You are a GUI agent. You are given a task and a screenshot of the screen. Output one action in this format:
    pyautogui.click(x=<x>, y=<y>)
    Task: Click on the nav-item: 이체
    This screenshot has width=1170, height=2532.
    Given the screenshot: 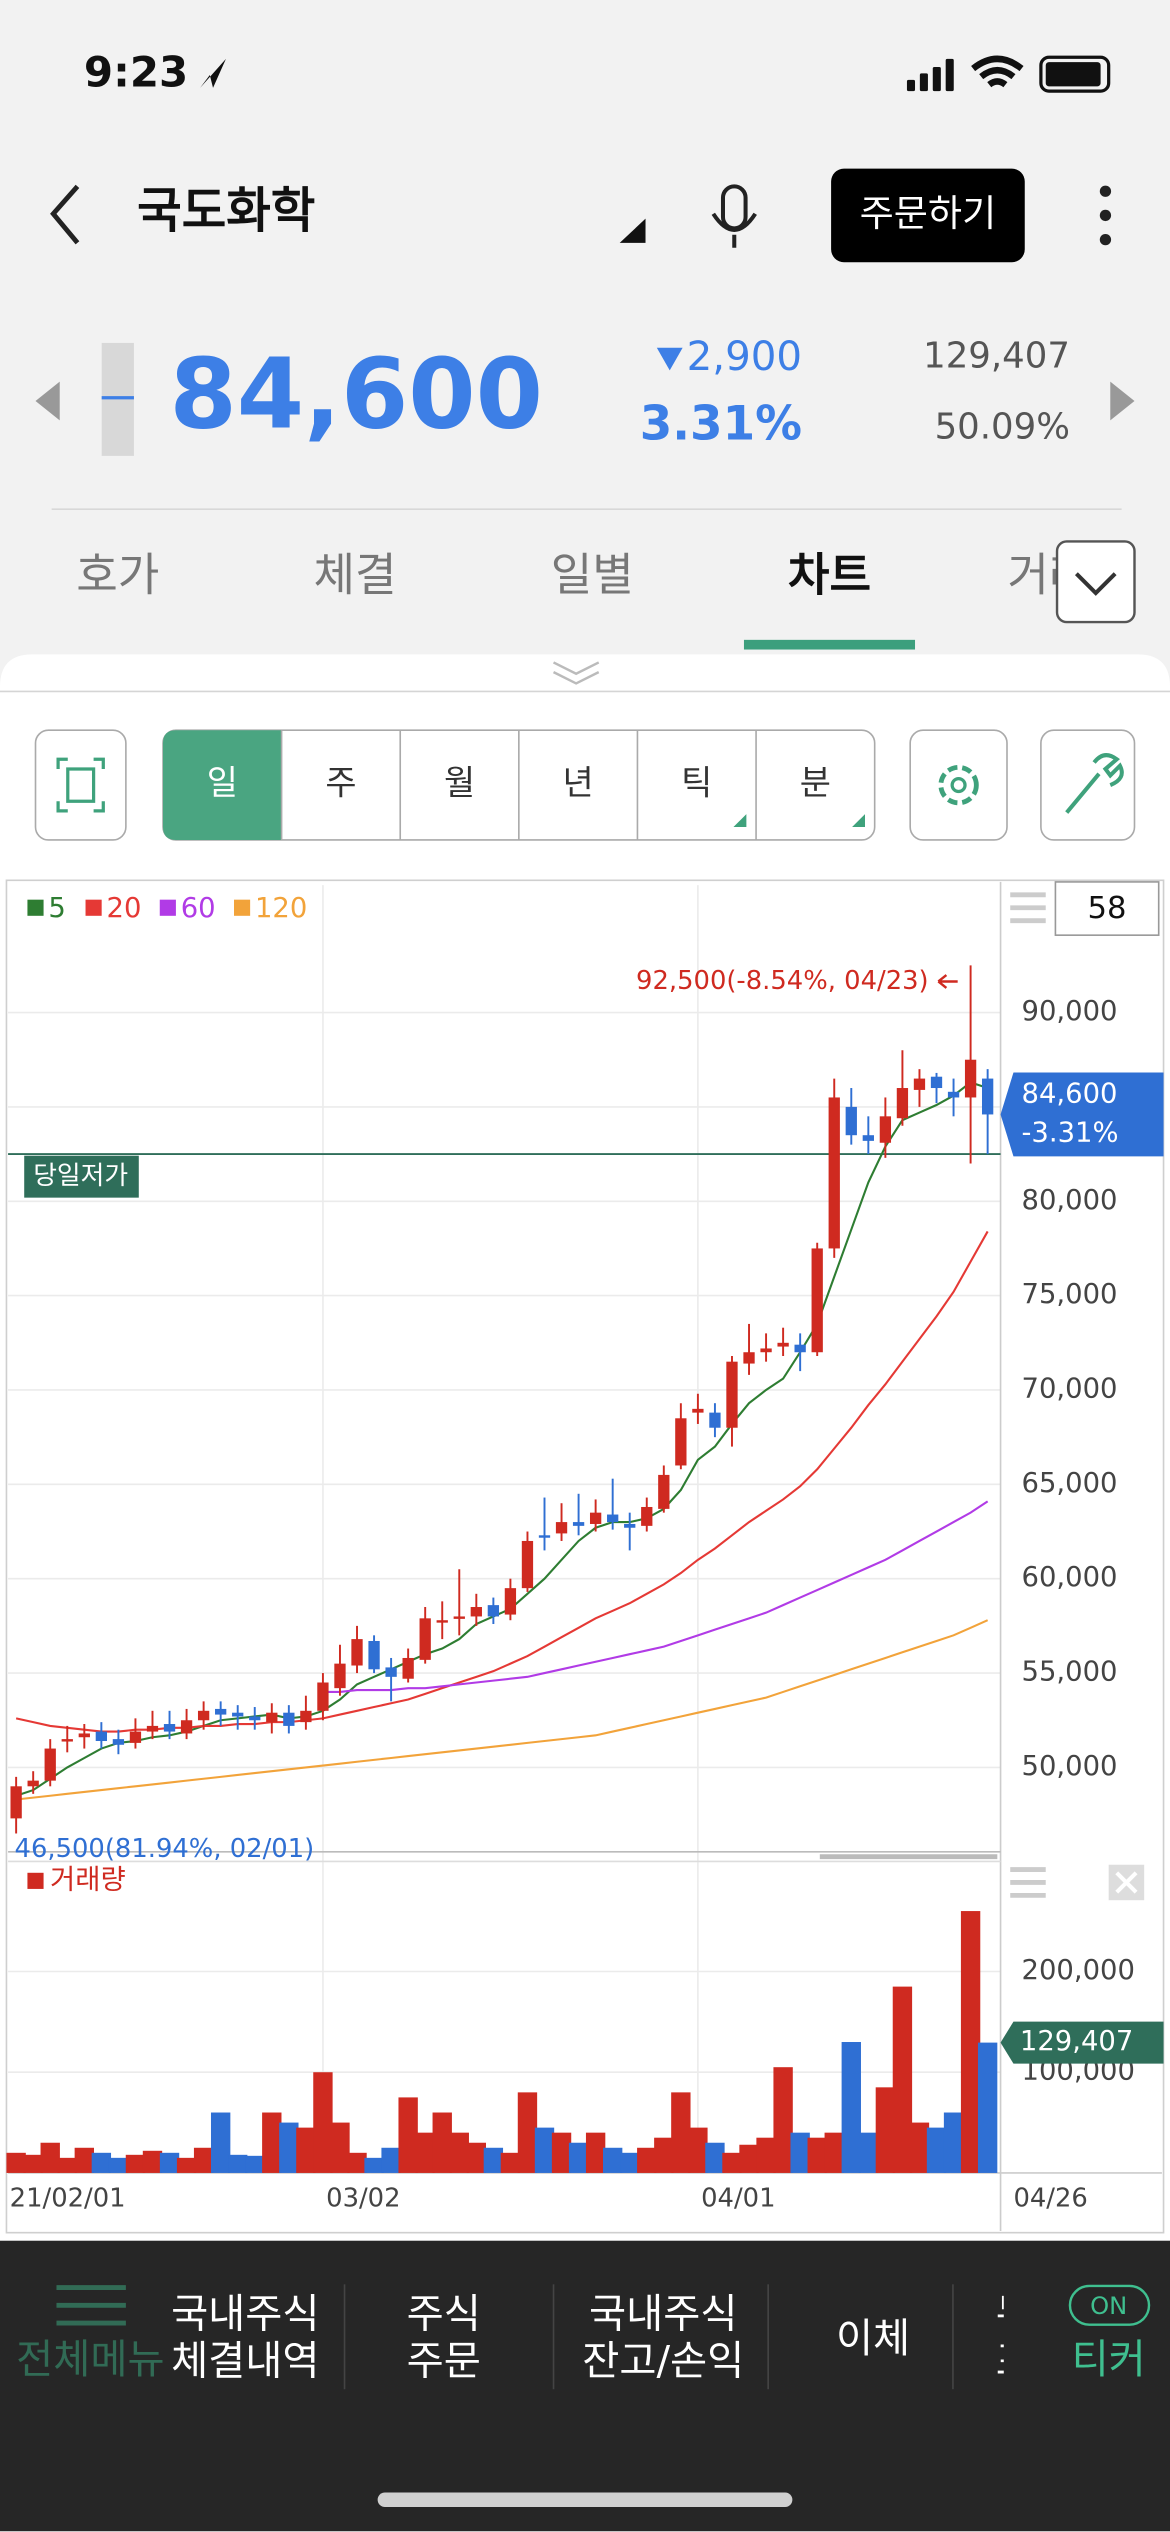 What is the action you would take?
    pyautogui.click(x=873, y=2338)
    